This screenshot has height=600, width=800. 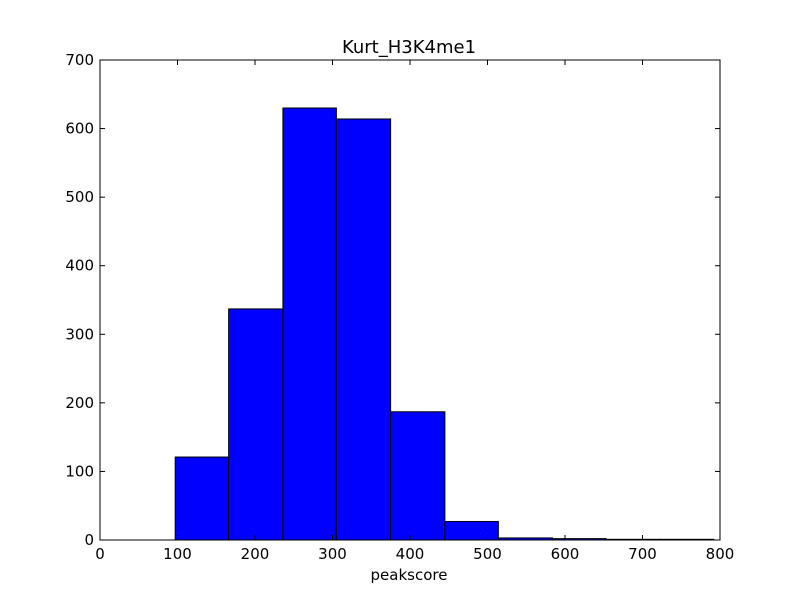 I want to click on y-tick-label: 200, so click(x=79, y=403).